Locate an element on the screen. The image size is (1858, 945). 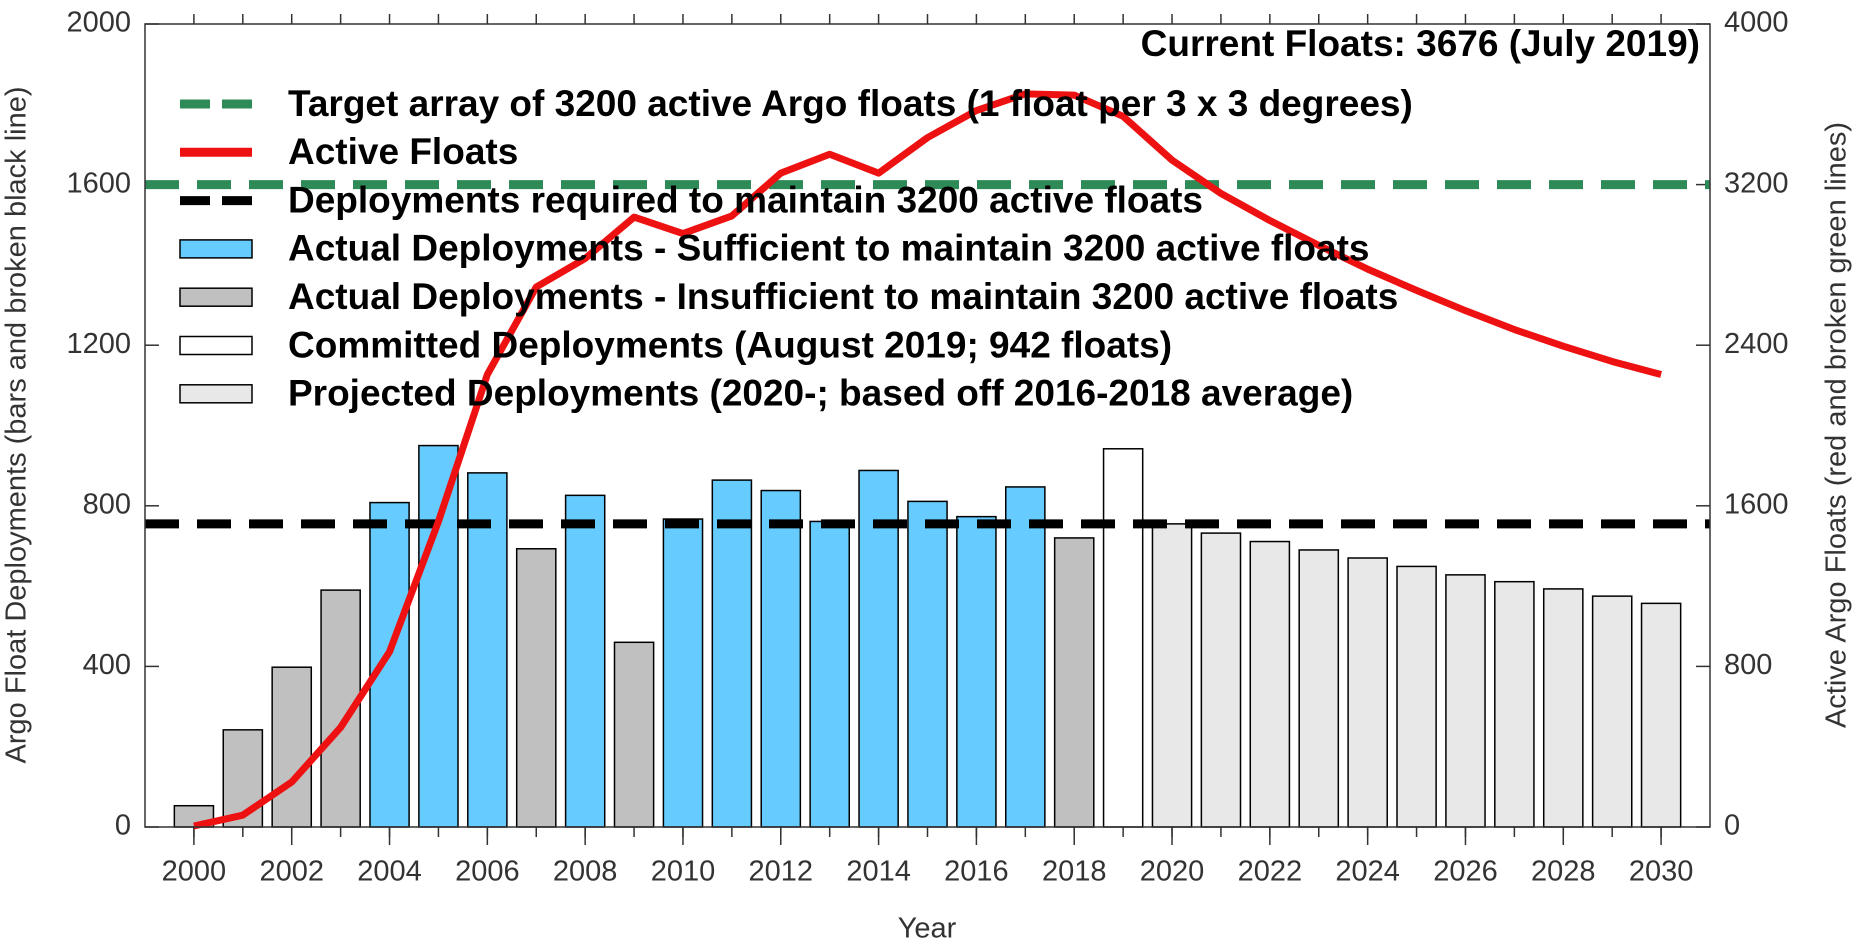
y2-tick-label: 1600 is located at coordinates (1756, 504).